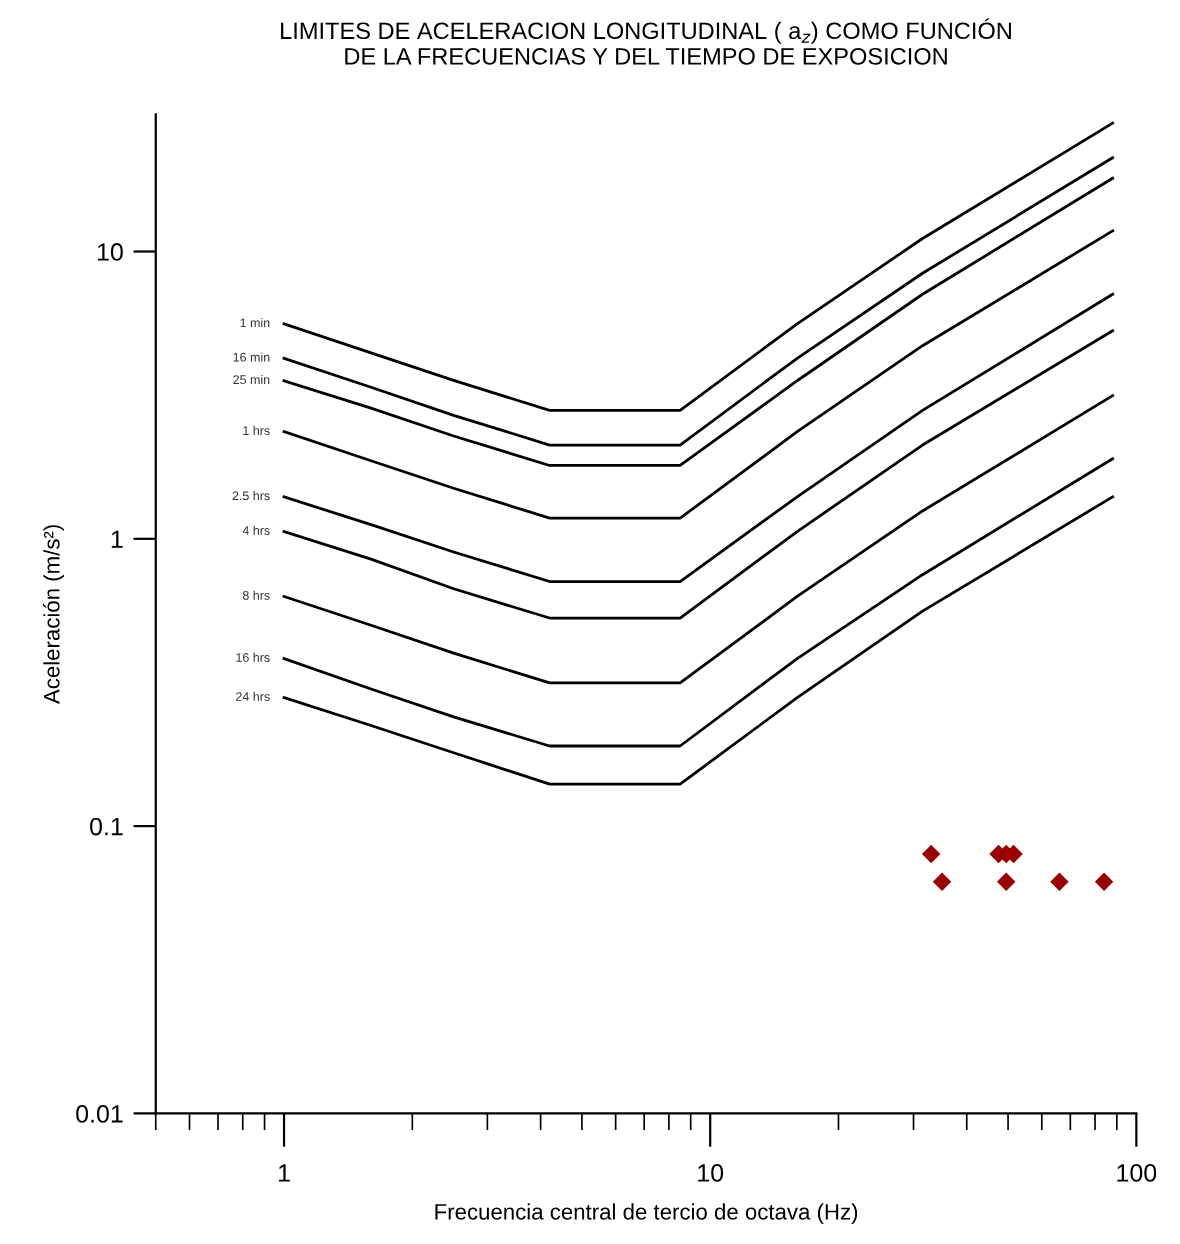 The height and width of the screenshot is (1244, 1180). I want to click on x-tick-label: 10, so click(711, 1173).